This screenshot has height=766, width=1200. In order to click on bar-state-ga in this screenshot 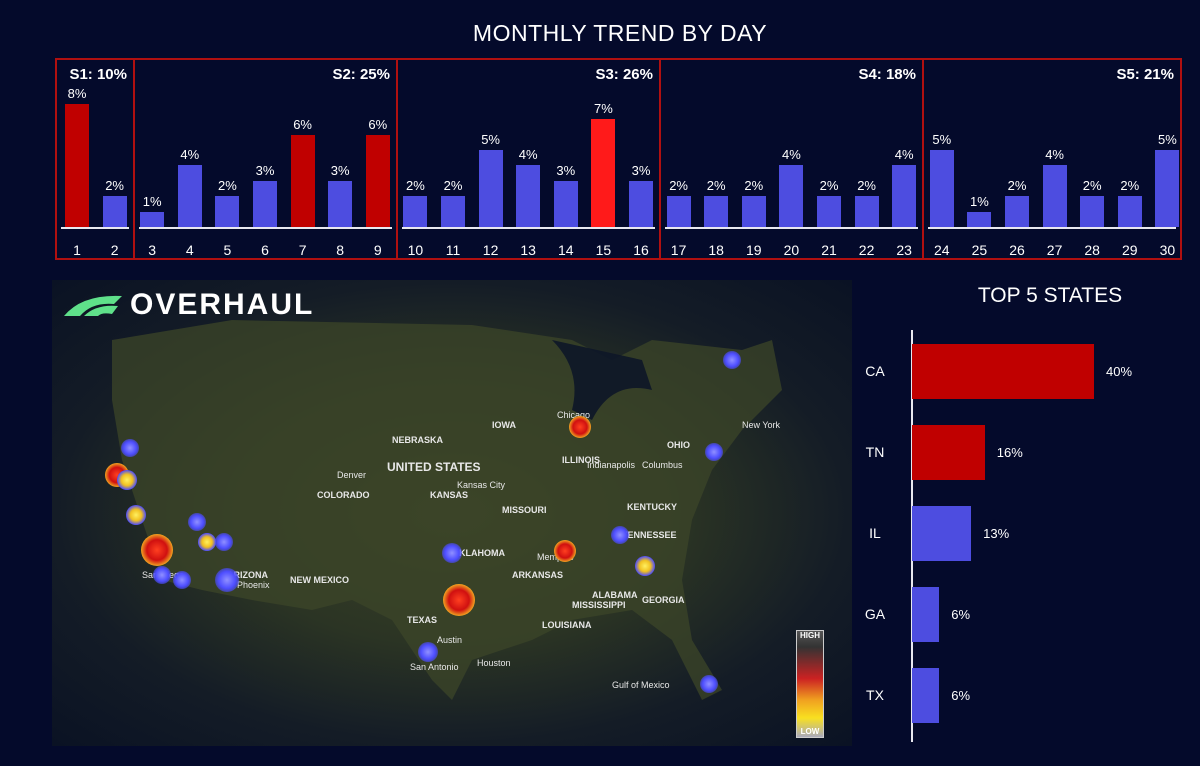, I will do `click(926, 614)`.